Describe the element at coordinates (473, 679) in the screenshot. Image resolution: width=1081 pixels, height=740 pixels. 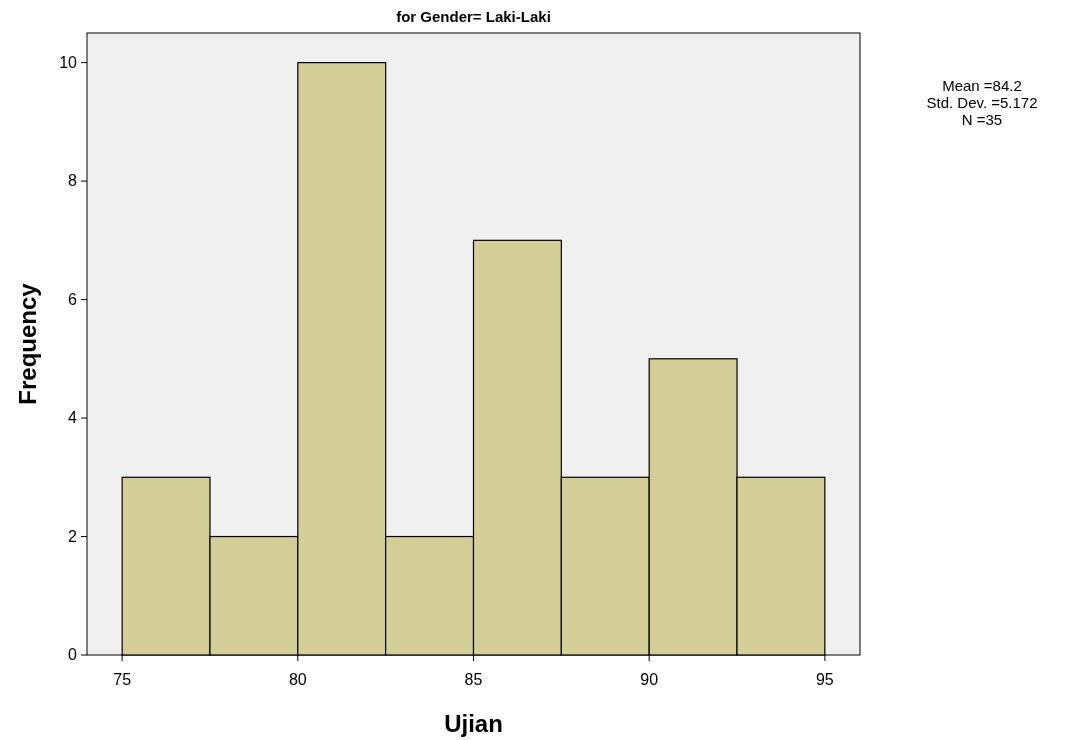
I see `x-tick-label: 85` at that location.